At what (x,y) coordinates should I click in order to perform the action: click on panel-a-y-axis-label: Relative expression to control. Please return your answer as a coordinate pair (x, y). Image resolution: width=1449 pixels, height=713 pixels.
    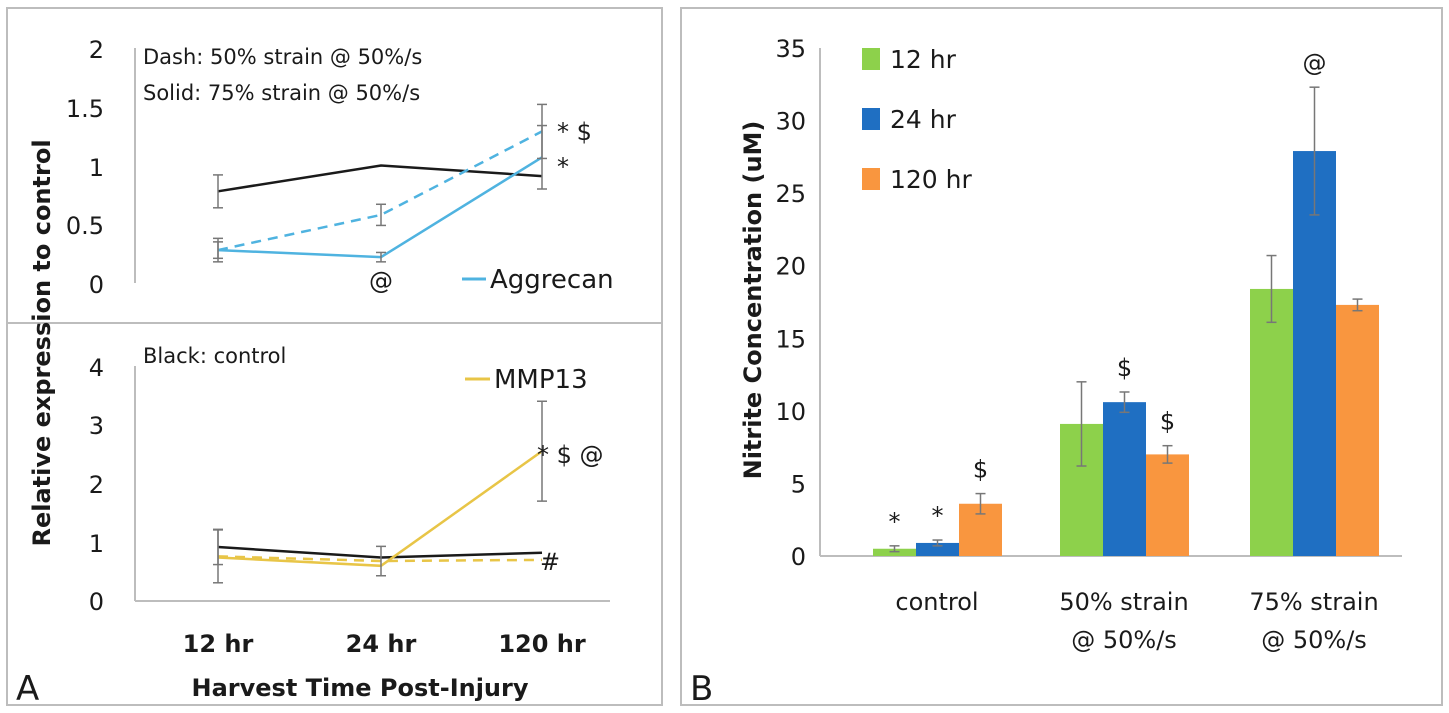
    Looking at the image, I should click on (42, 342).